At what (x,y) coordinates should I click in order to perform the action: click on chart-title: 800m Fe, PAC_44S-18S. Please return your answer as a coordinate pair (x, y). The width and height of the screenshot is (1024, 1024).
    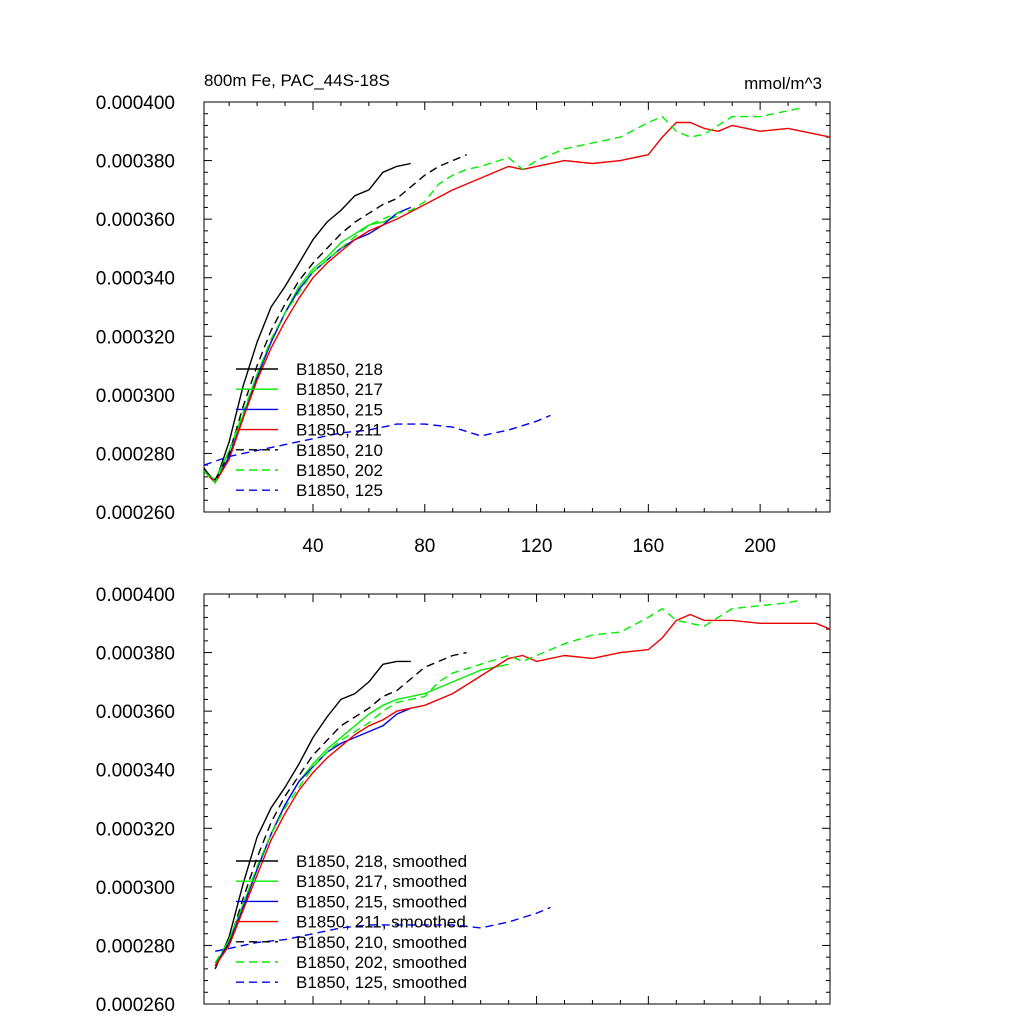
    Looking at the image, I should click on (297, 80).